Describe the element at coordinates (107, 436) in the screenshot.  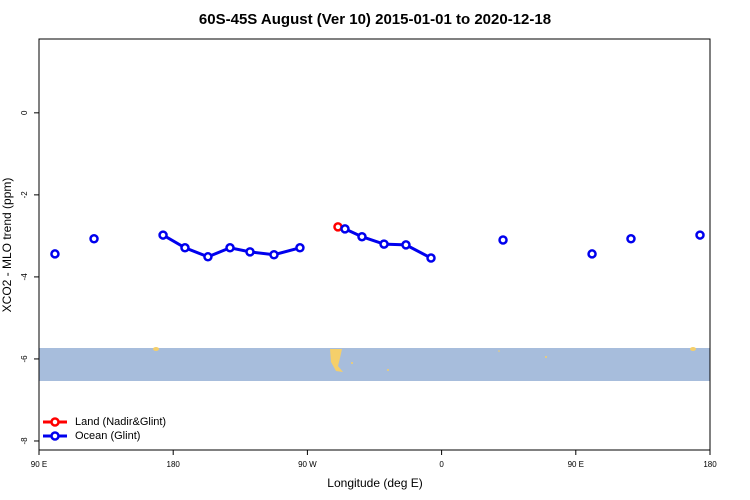
I see `legend-label: Ocean (Glint)` at that location.